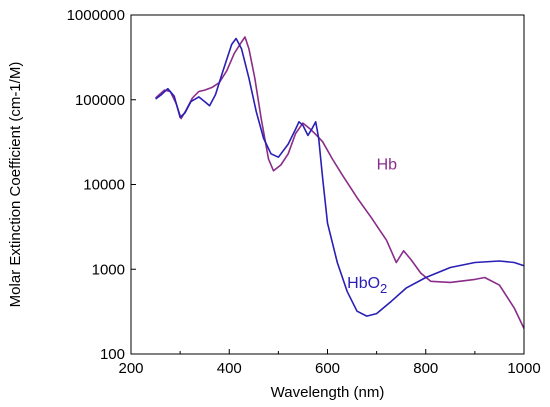 The height and width of the screenshot is (407, 550). I want to click on y-tick-label: 100000, so click(100, 100).